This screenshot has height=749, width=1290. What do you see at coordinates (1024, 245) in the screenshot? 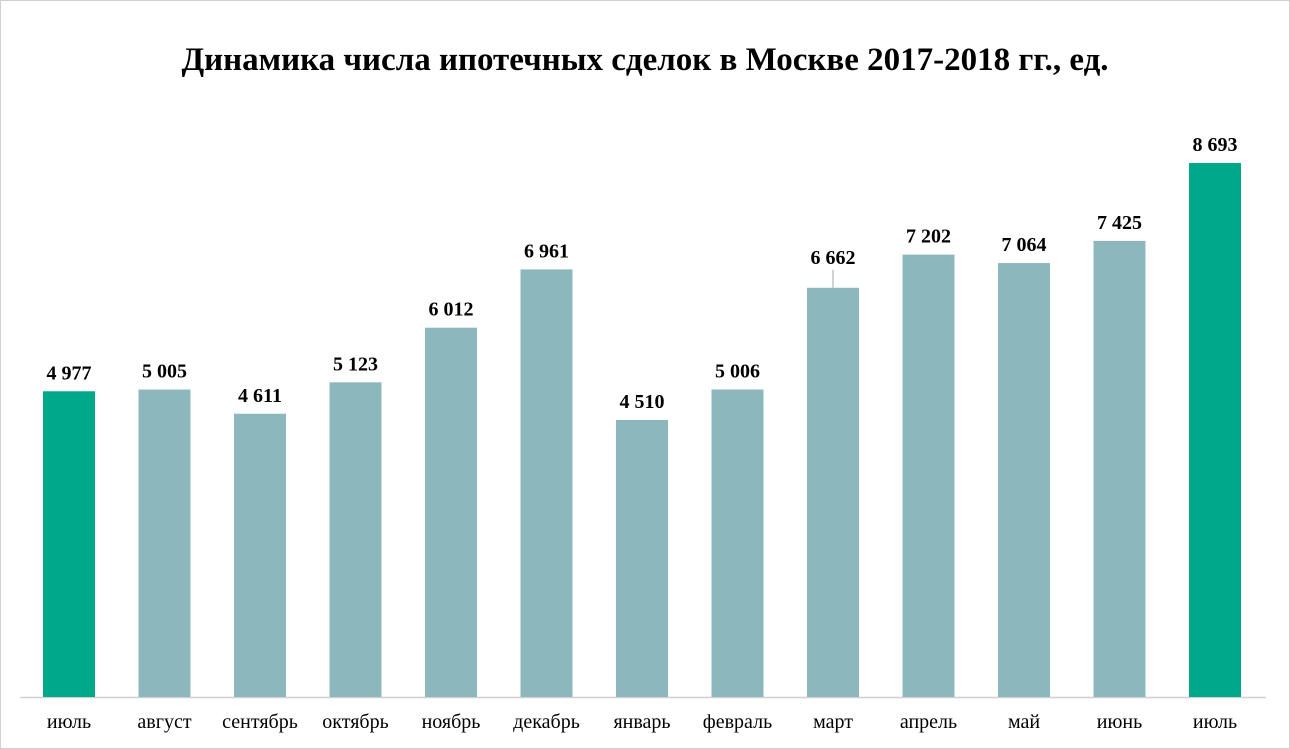
I see `value-label-10: 7 064` at bounding box center [1024, 245].